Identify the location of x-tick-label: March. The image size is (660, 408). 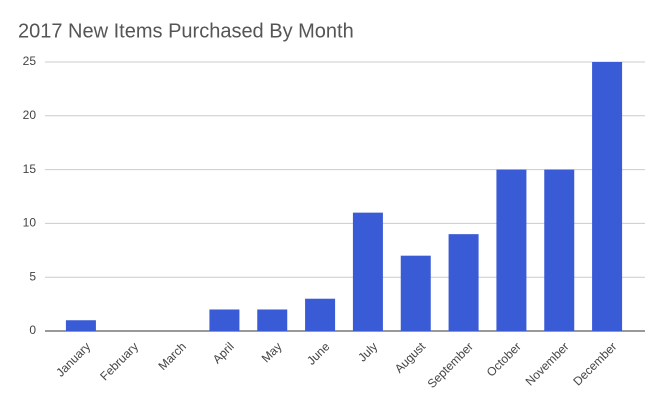
(171, 355).